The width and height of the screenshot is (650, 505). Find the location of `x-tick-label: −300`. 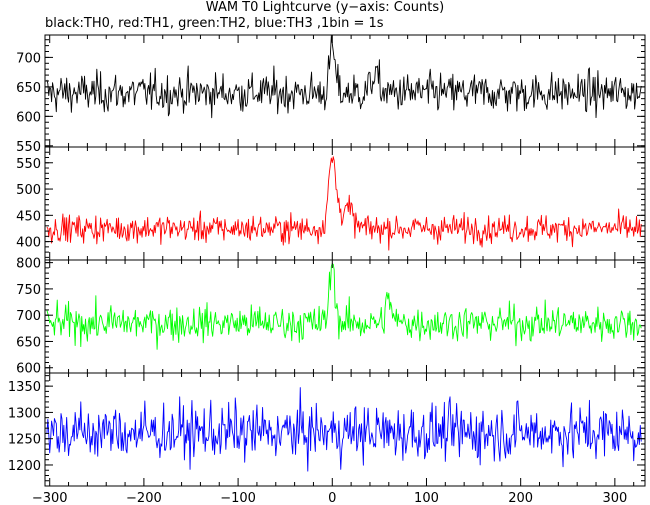

x-tick-label: −300 is located at coordinates (50, 498).